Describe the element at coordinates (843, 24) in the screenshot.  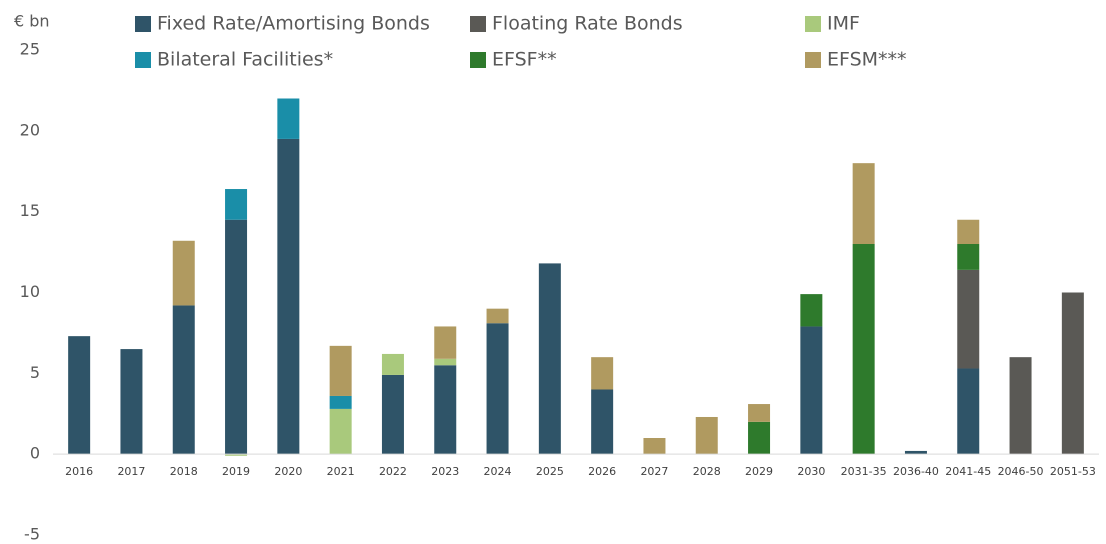
I see `legend-label: IMF` at that location.